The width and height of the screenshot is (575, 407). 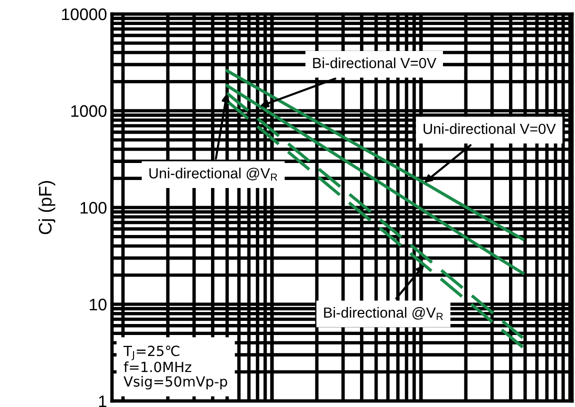 I want to click on y-tick-label: 1000, so click(x=88, y=111).